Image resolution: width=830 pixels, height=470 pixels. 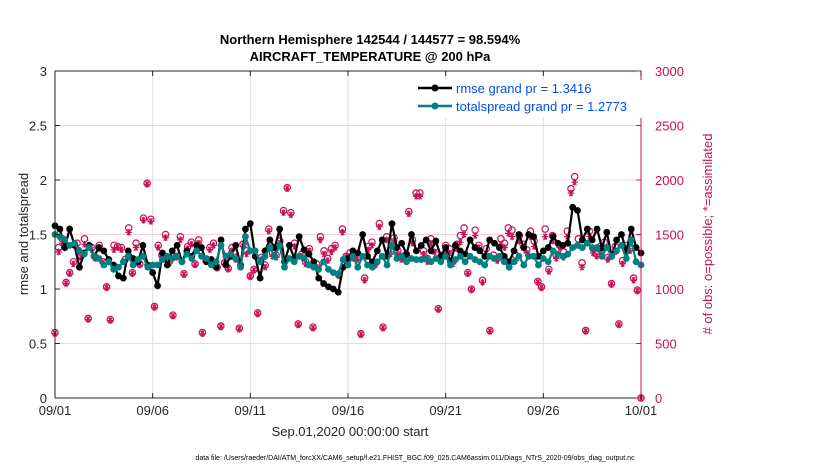 I want to click on y-tick-label: 3, so click(x=43, y=71).